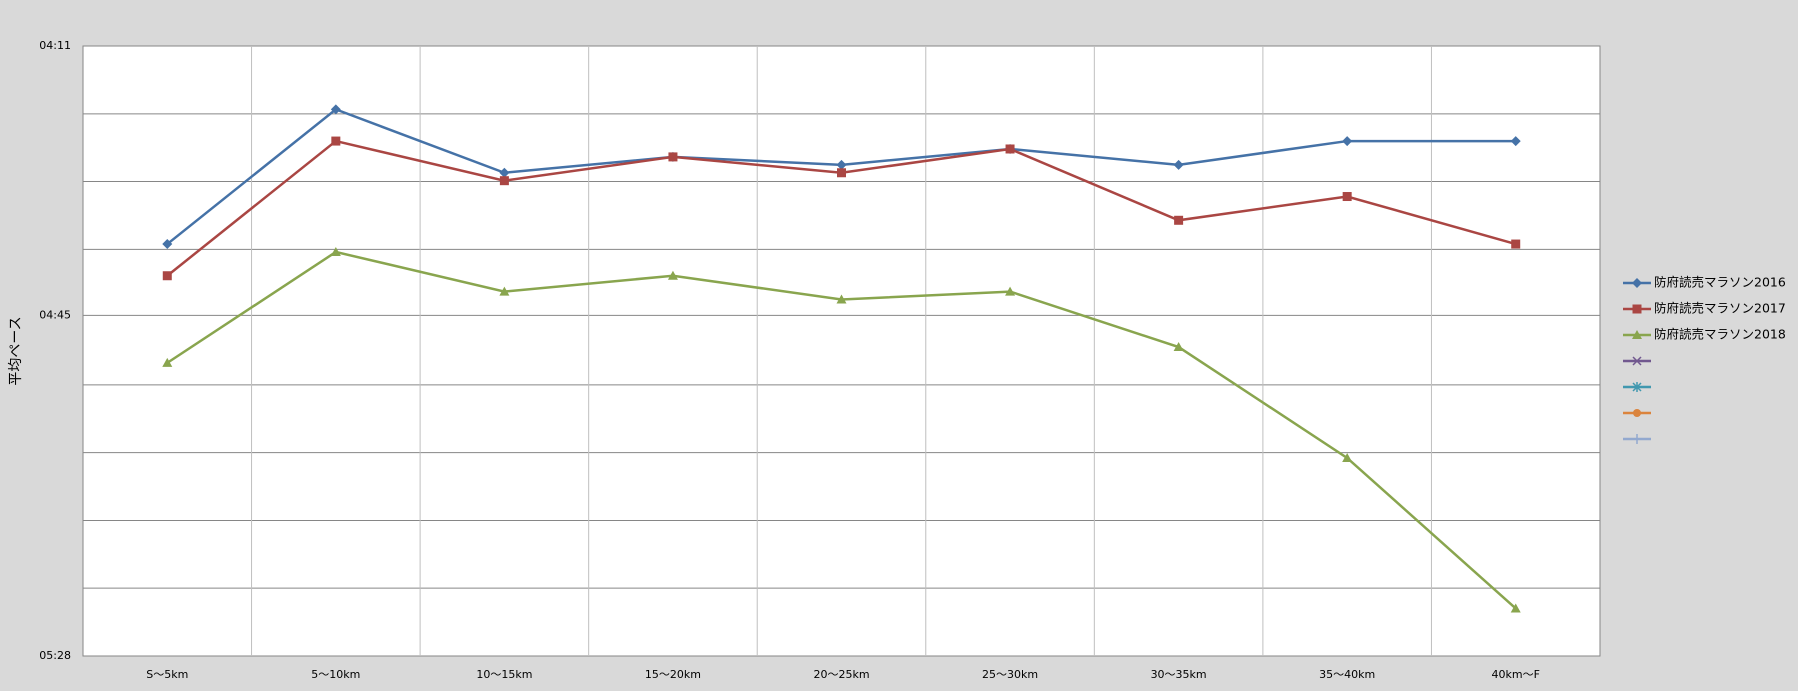 The height and width of the screenshot is (691, 1798). I want to click on x-tick-label: S～5km, so click(167, 674).